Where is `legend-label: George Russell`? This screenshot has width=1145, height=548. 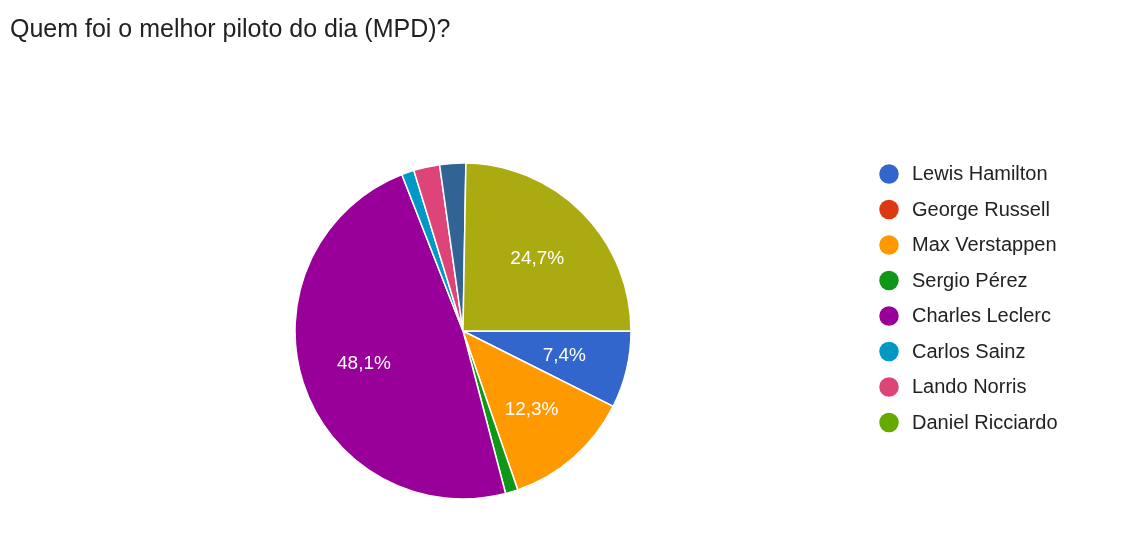
legend-label: George Russell is located at coordinates (981, 208).